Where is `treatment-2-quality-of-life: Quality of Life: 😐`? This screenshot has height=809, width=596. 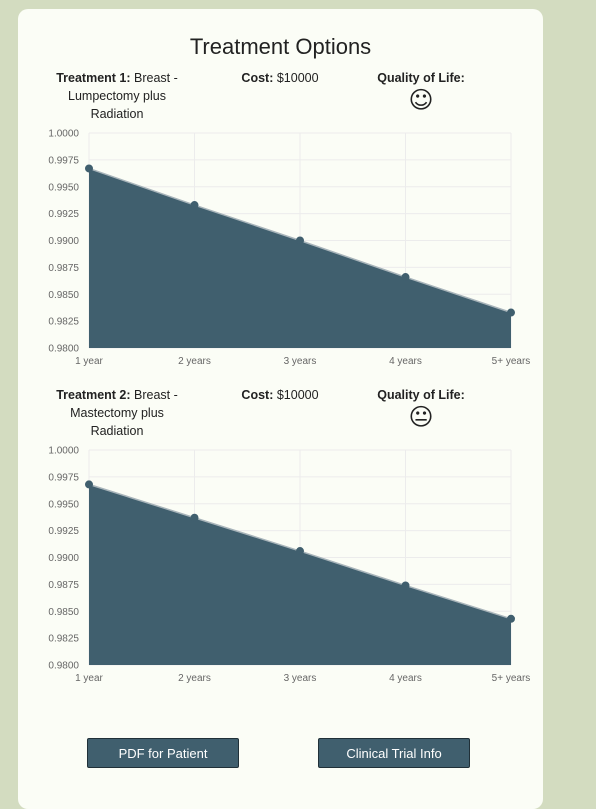 treatment-2-quality-of-life: Quality of Life: 😐 is located at coordinates (421, 408).